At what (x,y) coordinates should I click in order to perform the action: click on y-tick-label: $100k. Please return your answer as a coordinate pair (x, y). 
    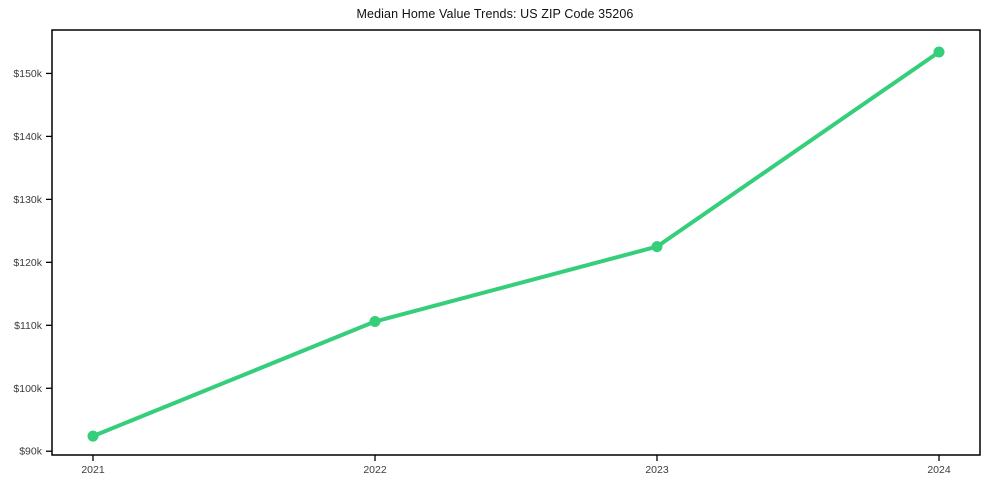
    Looking at the image, I should click on (27, 389).